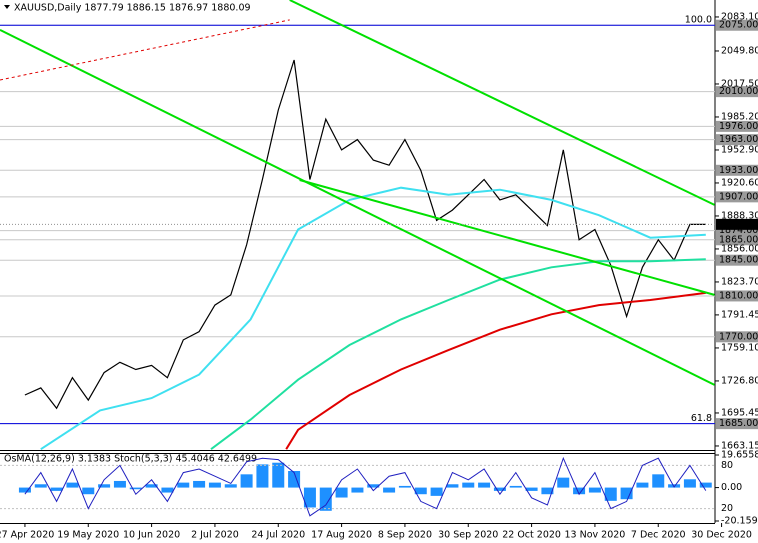 This screenshot has height=543, width=758. Describe the element at coordinates (215, 535) in the screenshot. I see `x-tick-label: 2 Jul 2020` at that location.